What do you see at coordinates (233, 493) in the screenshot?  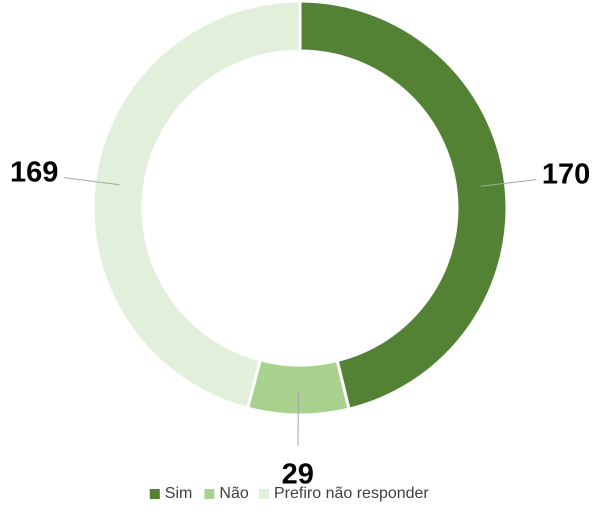 I see `legend-label: Não` at bounding box center [233, 493].